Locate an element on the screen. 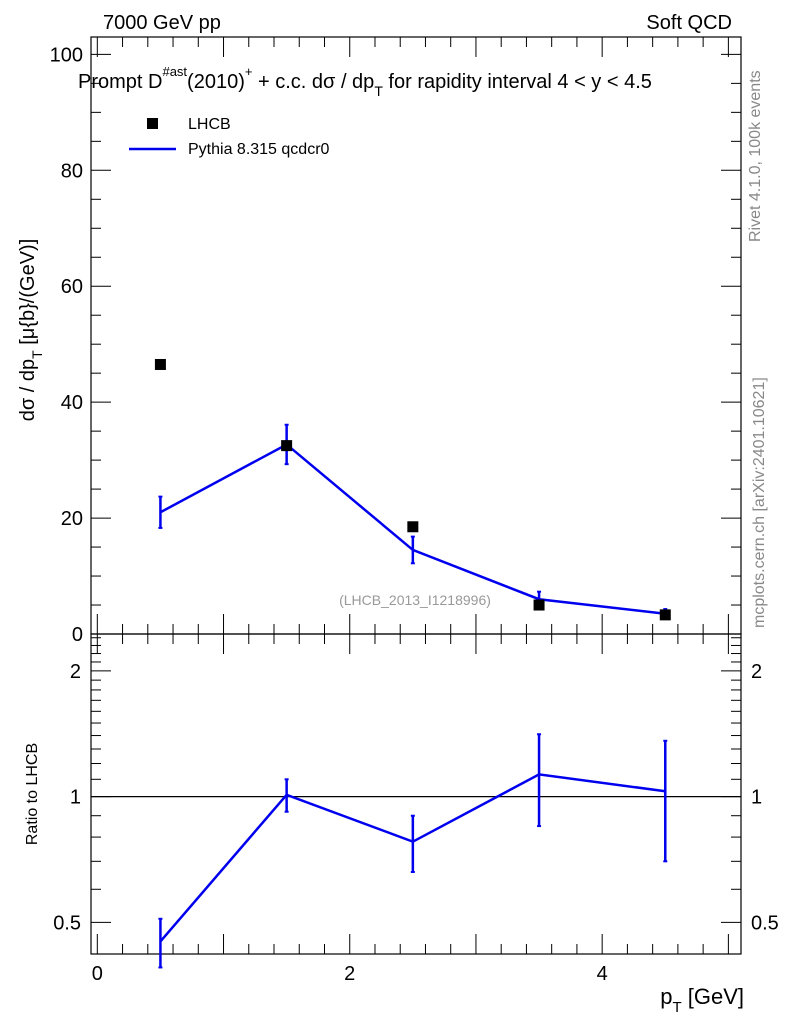 Image resolution: width=786 pixels, height=1024 pixels. legend-mc-label: Pythia 8.315 qcdcr0 is located at coordinates (259, 149).